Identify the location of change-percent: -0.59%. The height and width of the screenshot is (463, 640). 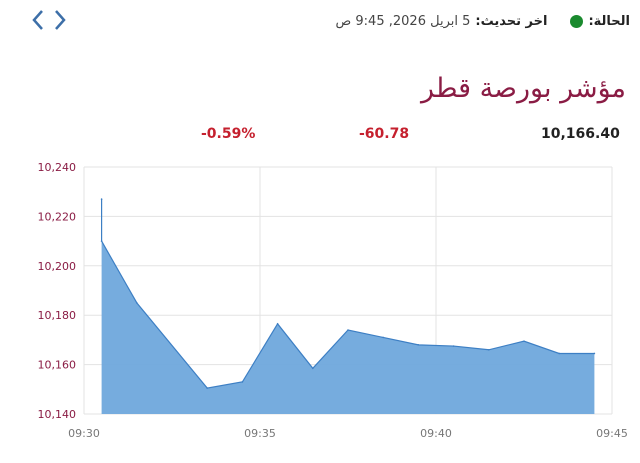
(228, 134).